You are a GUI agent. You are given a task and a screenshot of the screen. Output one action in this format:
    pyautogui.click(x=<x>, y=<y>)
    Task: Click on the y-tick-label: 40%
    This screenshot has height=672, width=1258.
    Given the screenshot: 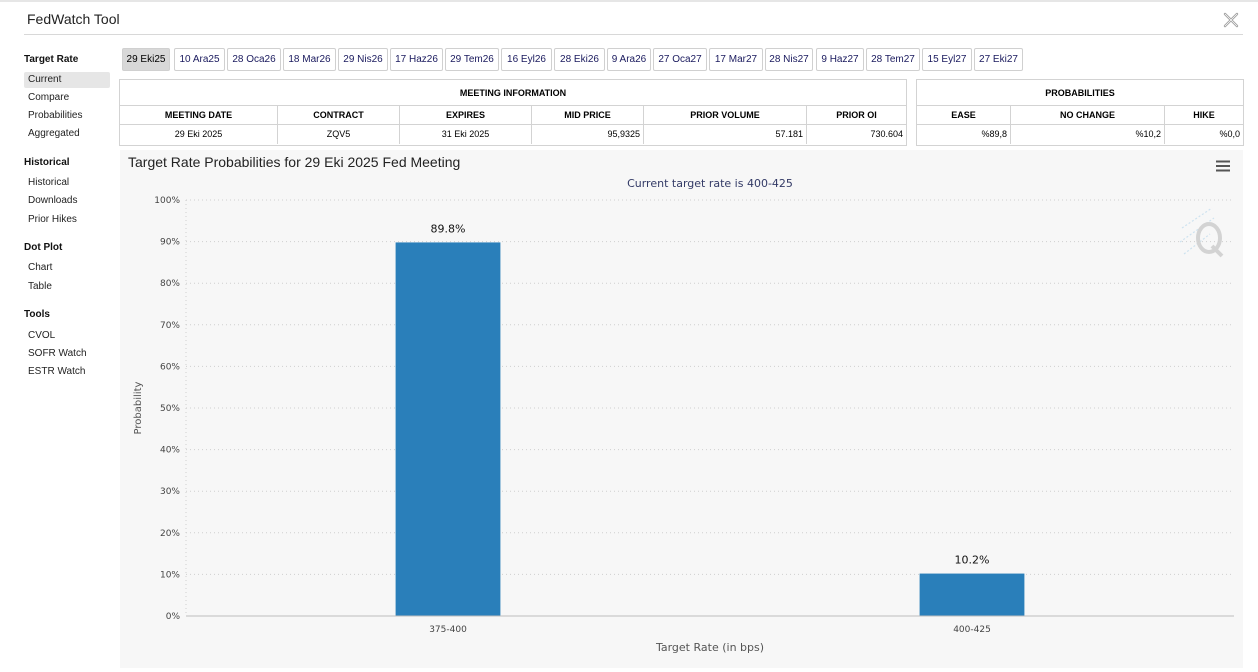 What is the action you would take?
    pyautogui.click(x=170, y=451)
    